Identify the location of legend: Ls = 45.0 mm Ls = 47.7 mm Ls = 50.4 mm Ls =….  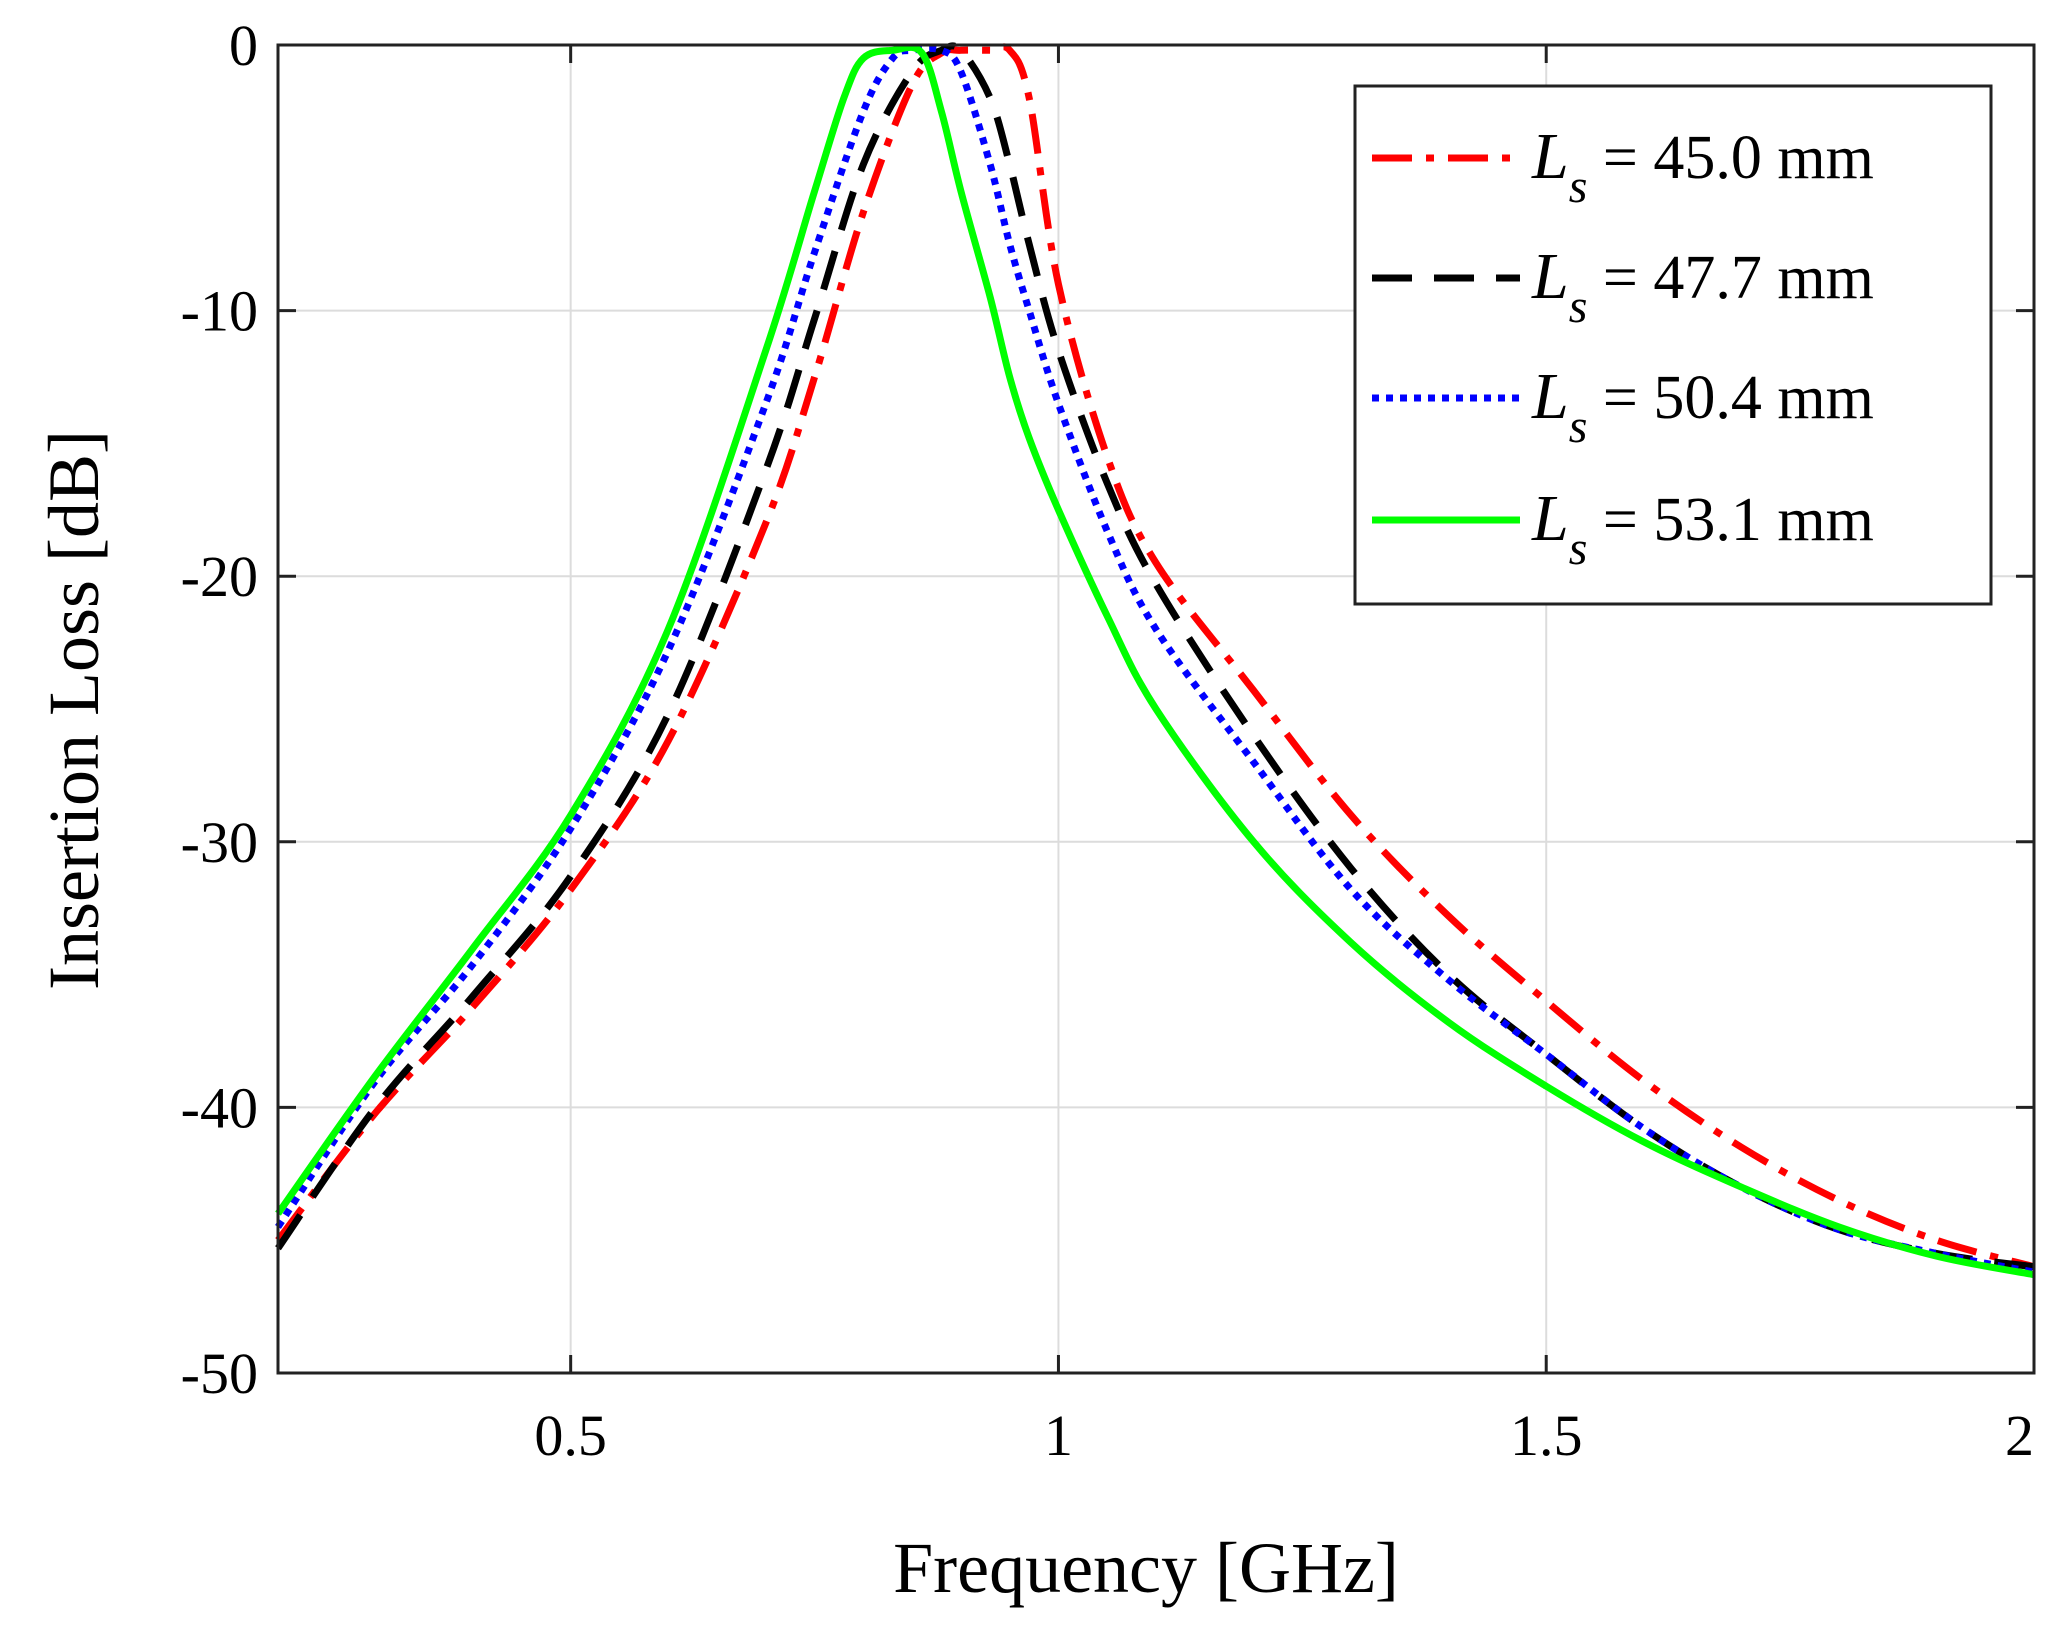
(1673, 345).